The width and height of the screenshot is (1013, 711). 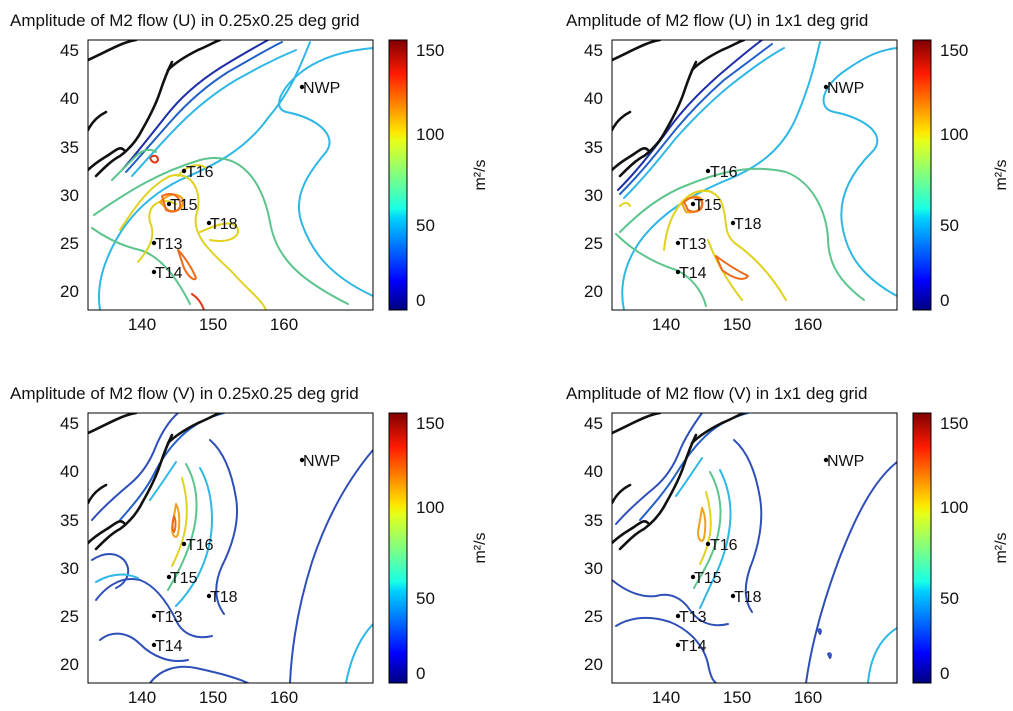 What do you see at coordinates (708, 578) in the screenshot?
I see `station-label: T15` at bounding box center [708, 578].